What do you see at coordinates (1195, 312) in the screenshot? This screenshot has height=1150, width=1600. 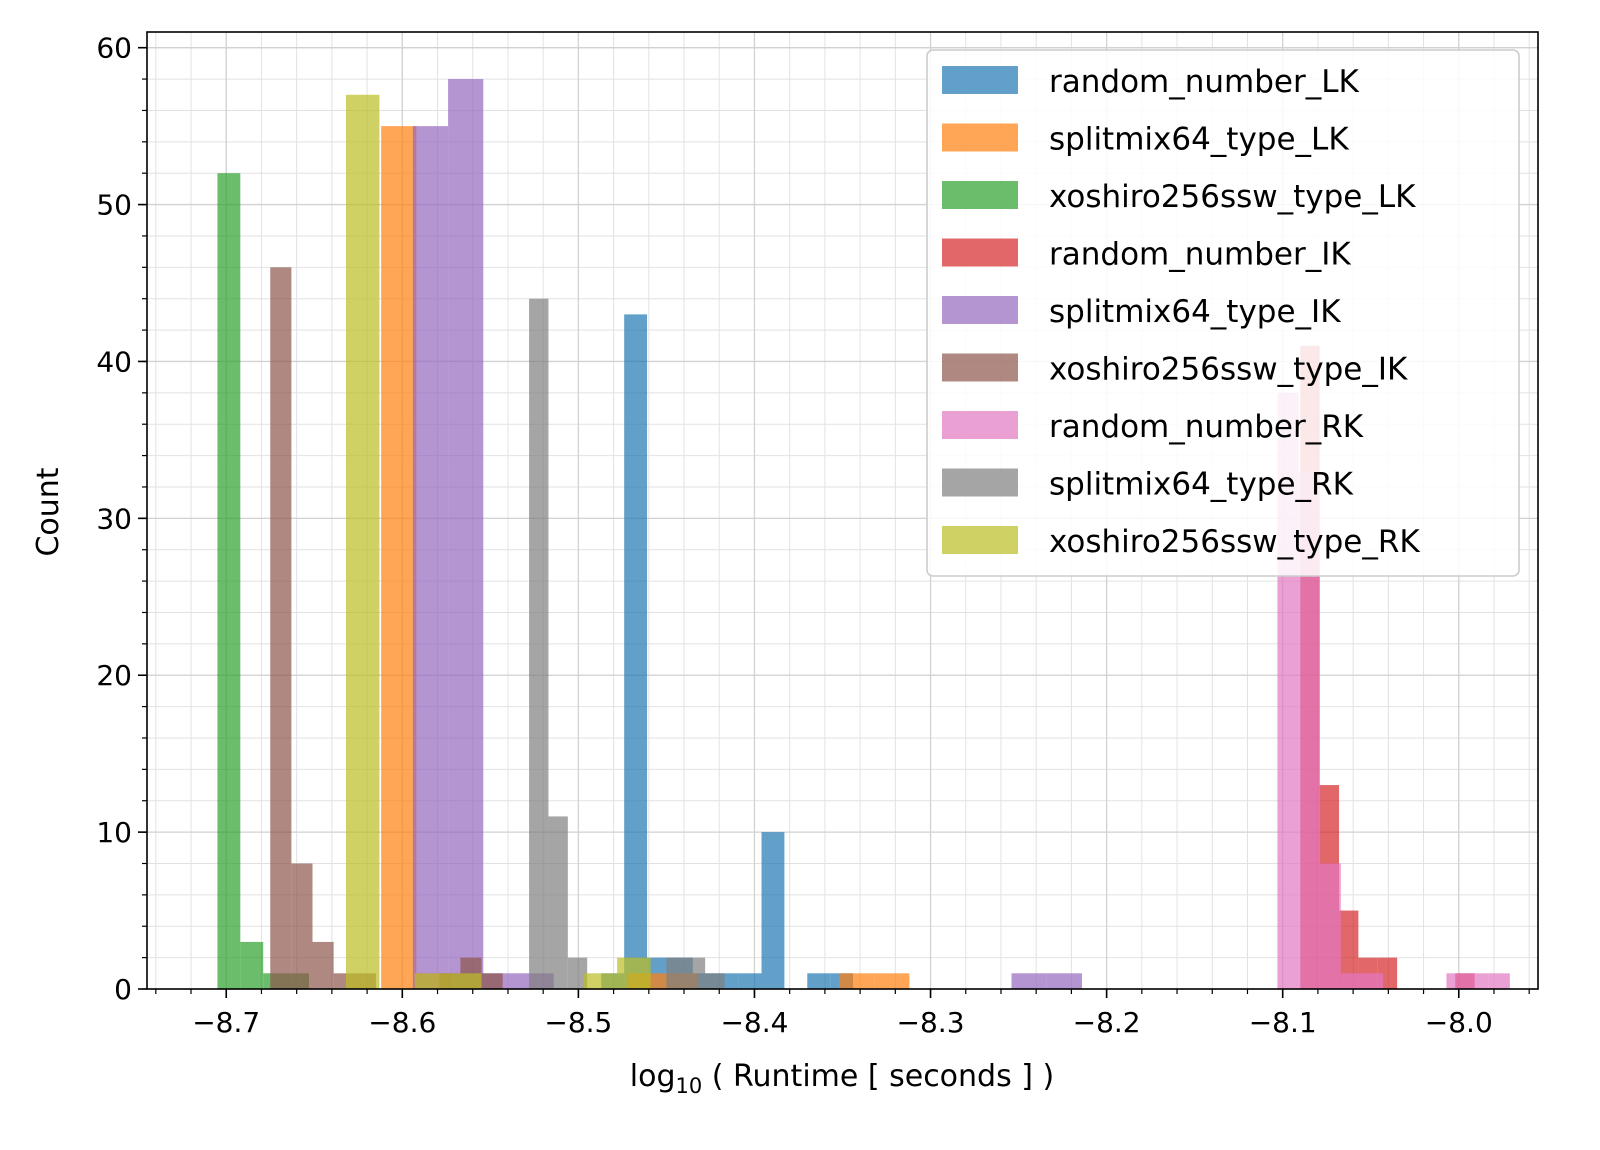 I see `legend-label-splitmix64_type_IK: splitmix64_type_IK` at bounding box center [1195, 312].